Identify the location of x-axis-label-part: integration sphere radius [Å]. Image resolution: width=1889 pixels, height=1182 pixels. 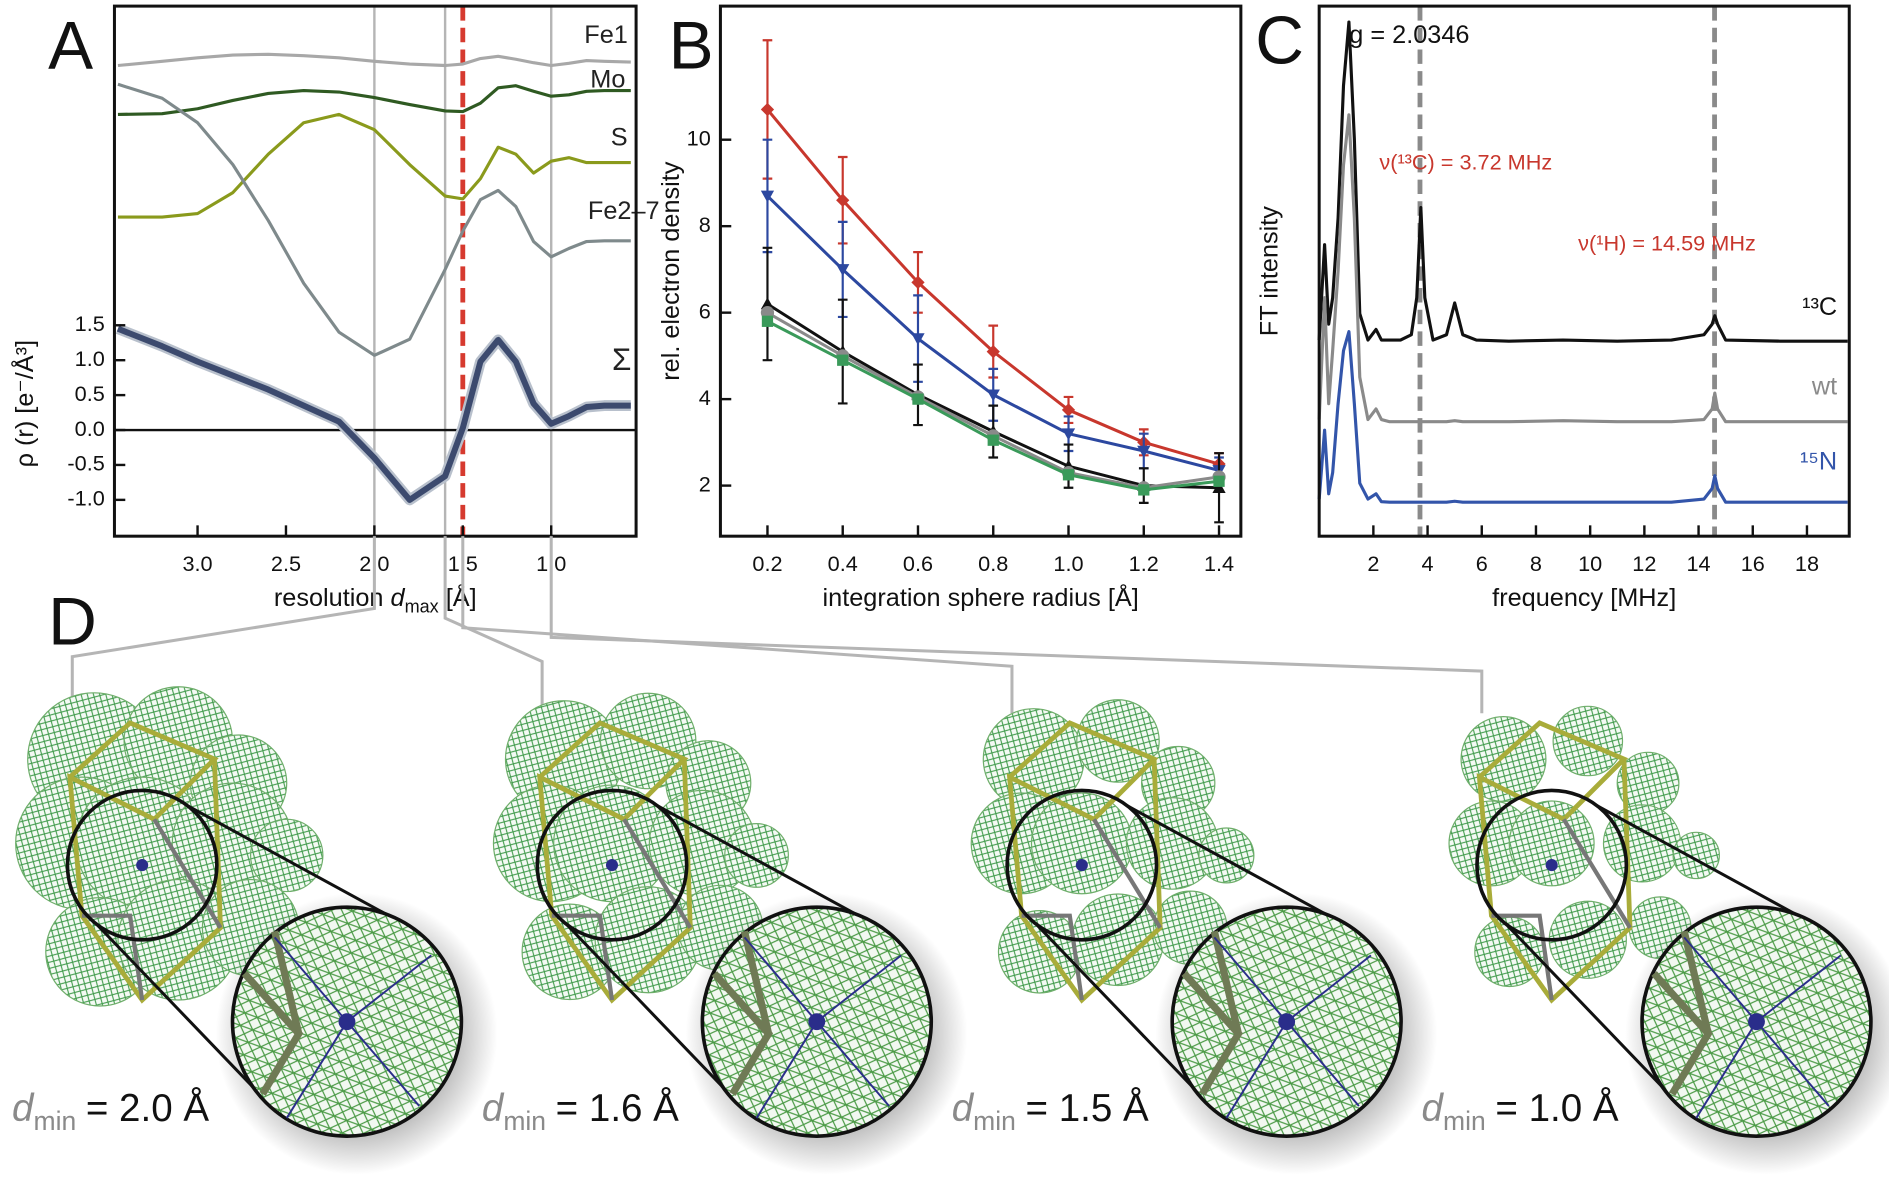
(981, 597).